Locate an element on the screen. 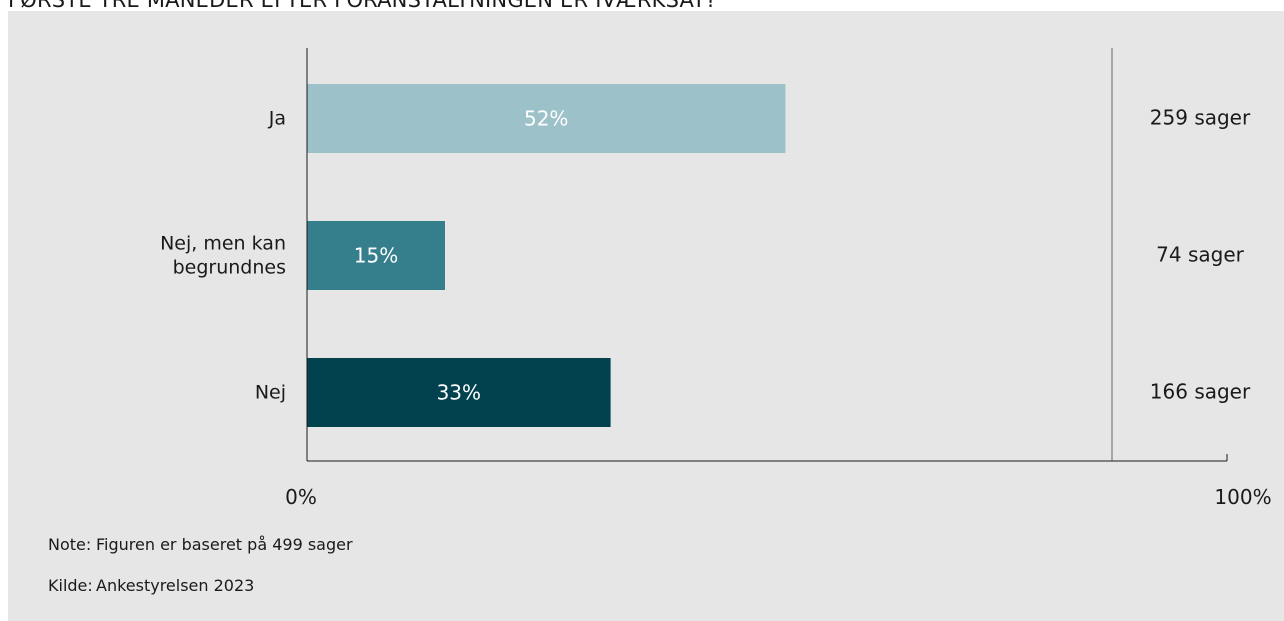 This screenshot has height=621, width=1284. case-count-label: 259 sager is located at coordinates (1200, 118).